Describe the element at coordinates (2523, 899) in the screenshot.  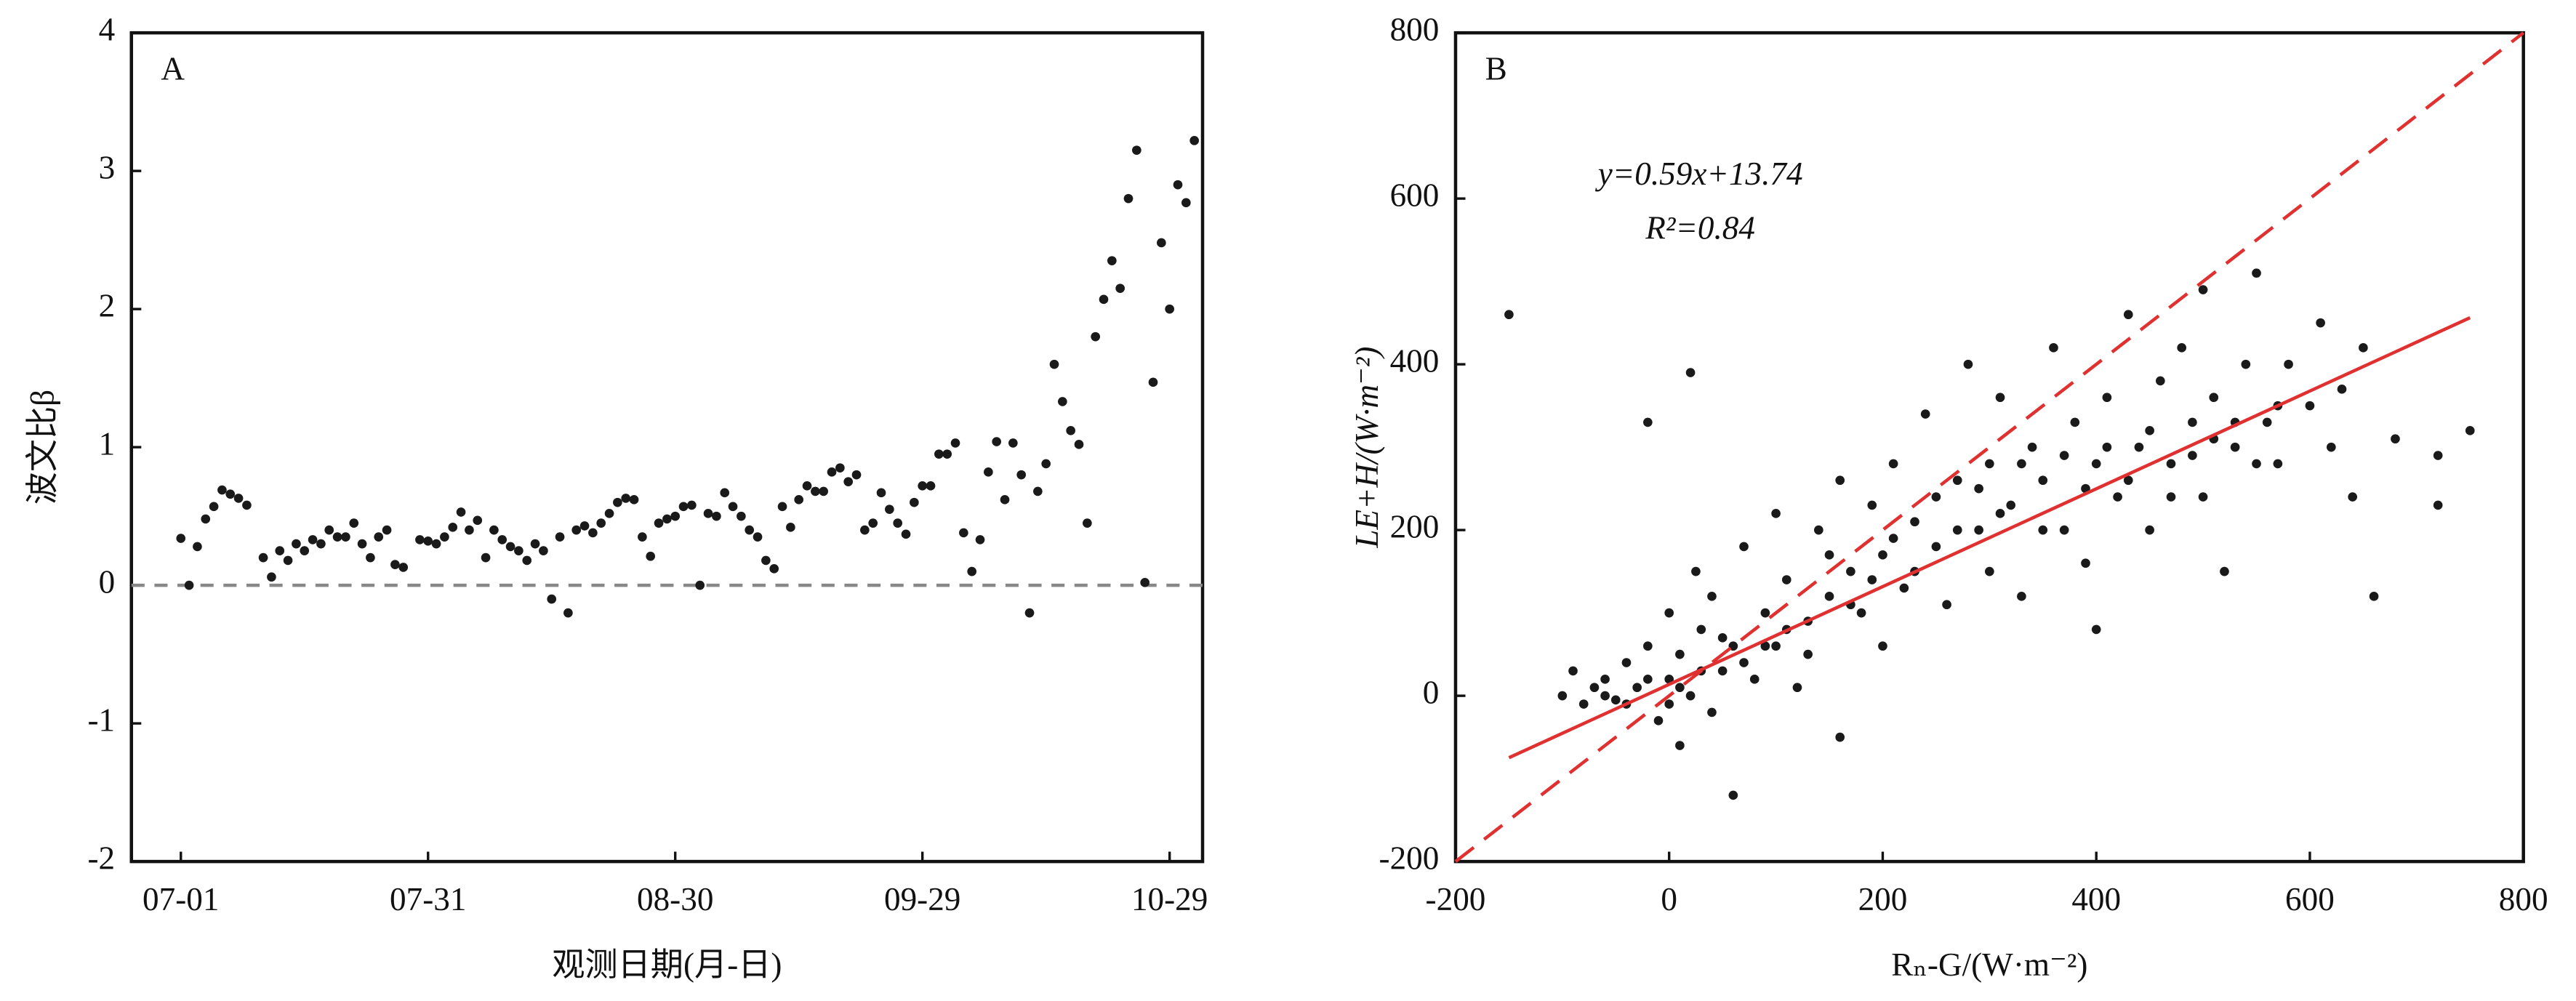
I see `x-tick-label: 800` at that location.